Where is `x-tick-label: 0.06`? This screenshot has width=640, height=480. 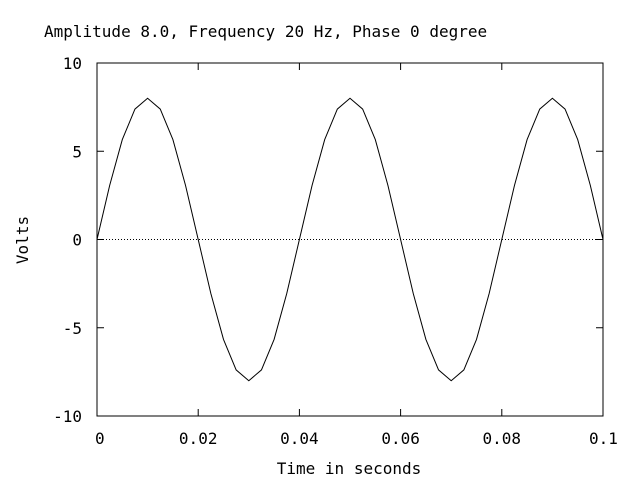
x-tick-label: 0.06 is located at coordinates (400, 438).